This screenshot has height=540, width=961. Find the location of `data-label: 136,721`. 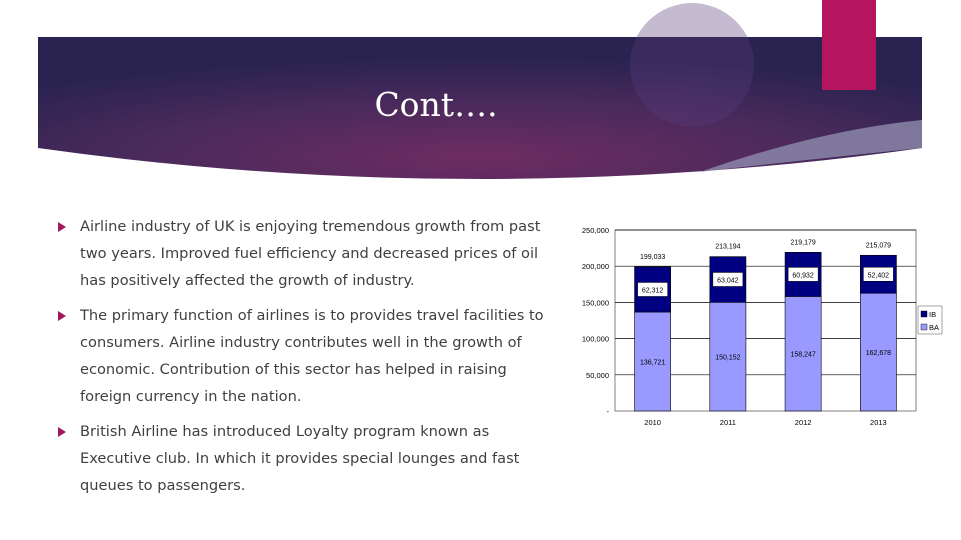

data-label: 136,721 is located at coordinates (652, 363).